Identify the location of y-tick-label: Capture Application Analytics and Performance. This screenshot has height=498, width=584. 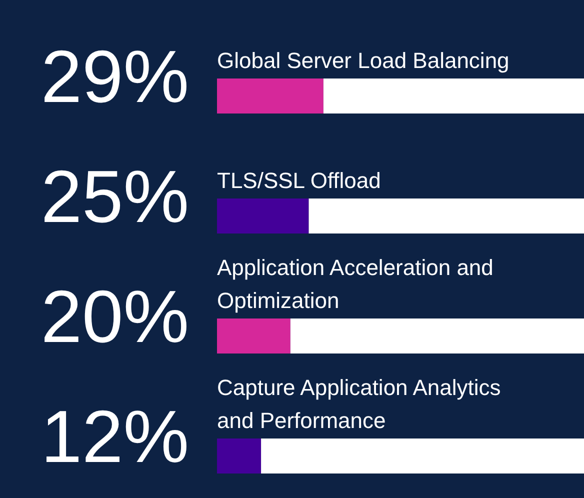
(359, 404).